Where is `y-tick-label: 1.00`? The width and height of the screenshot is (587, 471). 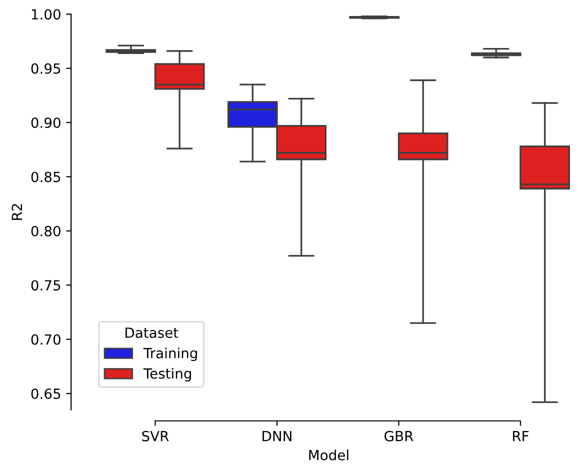
y-tick-label: 1.00 is located at coordinates (46, 14).